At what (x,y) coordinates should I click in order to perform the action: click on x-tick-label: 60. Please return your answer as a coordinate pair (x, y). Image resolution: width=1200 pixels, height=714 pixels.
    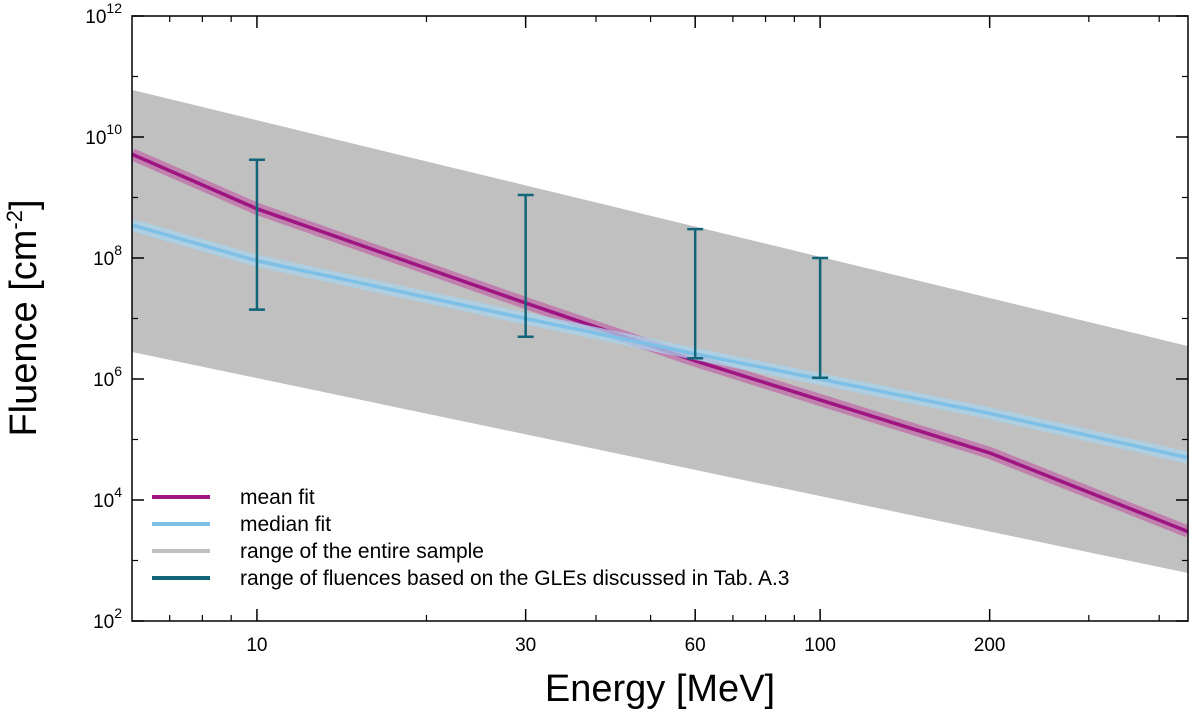
    Looking at the image, I should click on (695, 645).